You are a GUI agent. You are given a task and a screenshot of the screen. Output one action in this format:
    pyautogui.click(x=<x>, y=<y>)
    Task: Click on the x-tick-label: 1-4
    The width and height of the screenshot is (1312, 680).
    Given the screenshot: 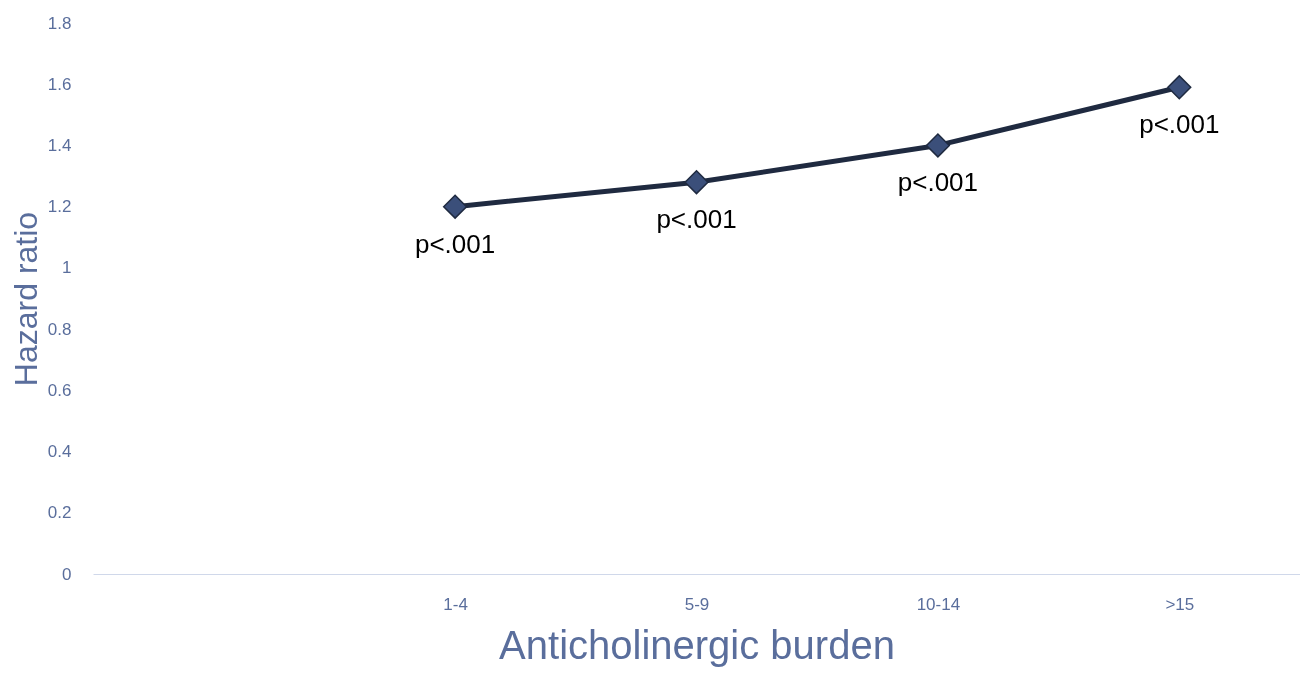 What is the action you would take?
    pyautogui.click(x=455, y=604)
    